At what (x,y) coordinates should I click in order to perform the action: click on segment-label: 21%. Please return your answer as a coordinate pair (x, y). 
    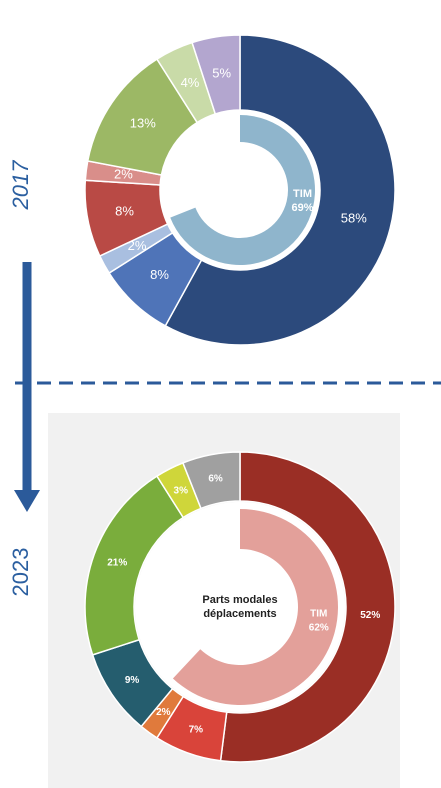
    Looking at the image, I should click on (117, 562).